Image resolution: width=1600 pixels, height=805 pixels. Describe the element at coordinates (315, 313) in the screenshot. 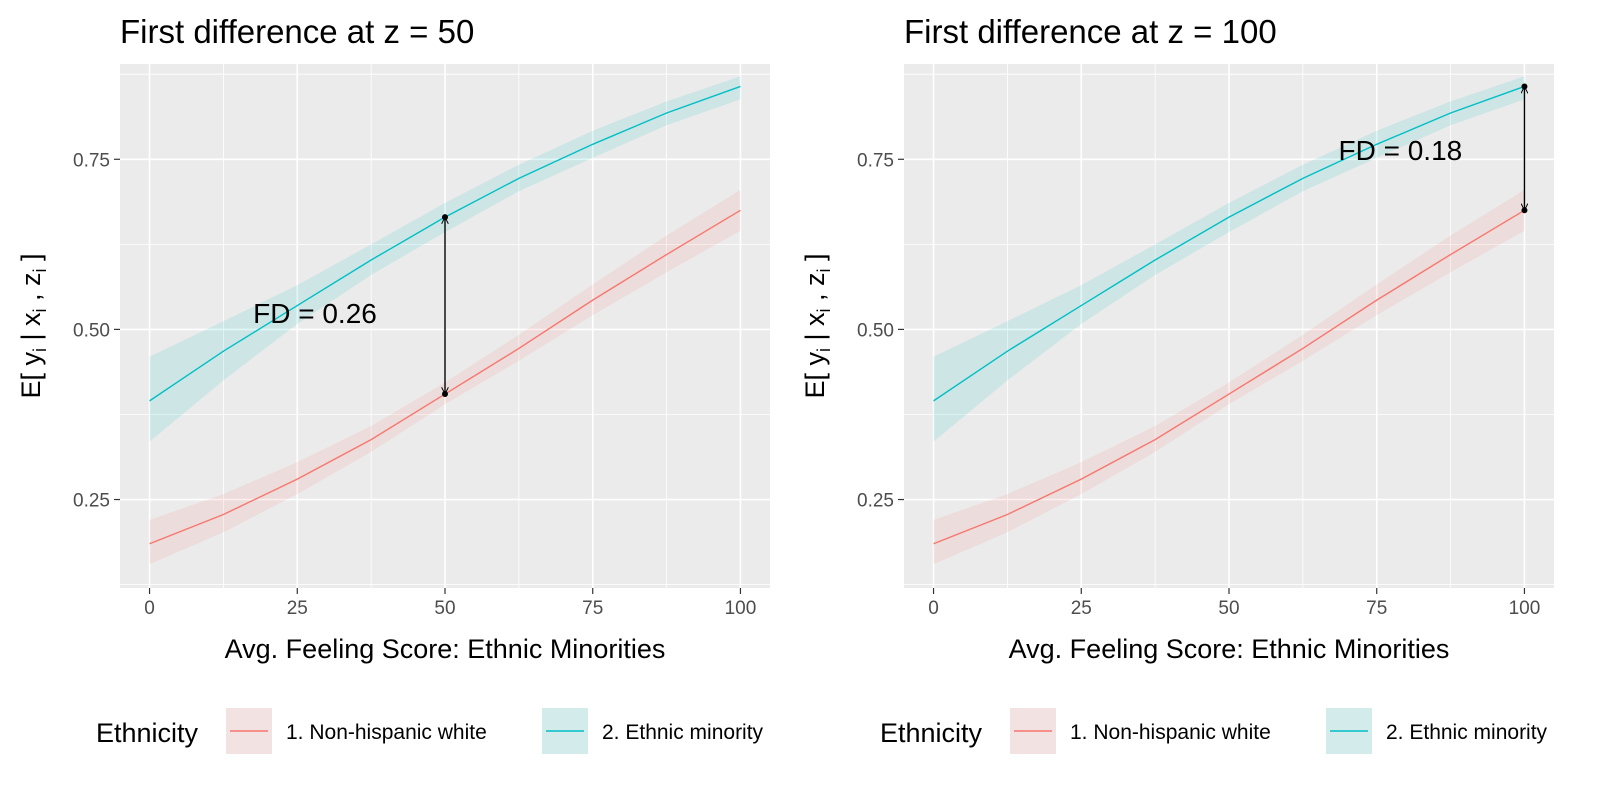

I see `fd-annotation-label: FD = 0.26` at that location.